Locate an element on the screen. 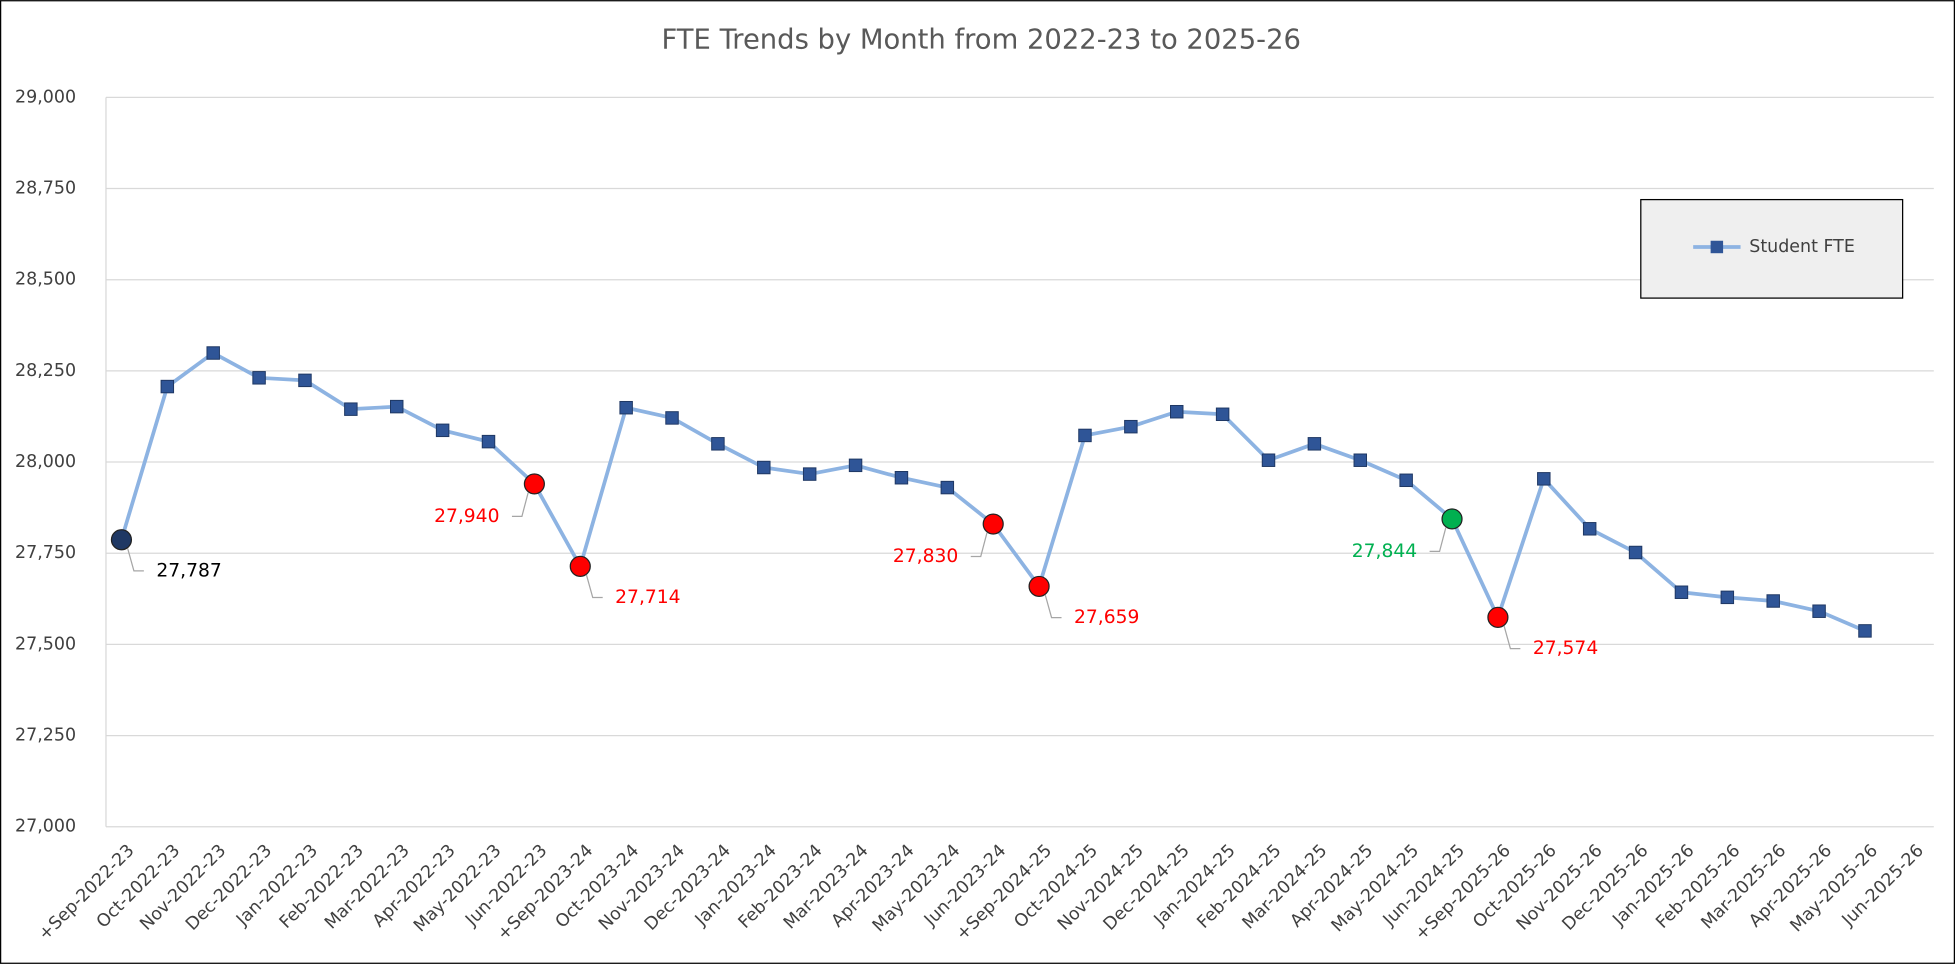 Image resolution: width=1955 pixels, height=964 pixels. y-tick-label: 28,000 is located at coordinates (45, 462).